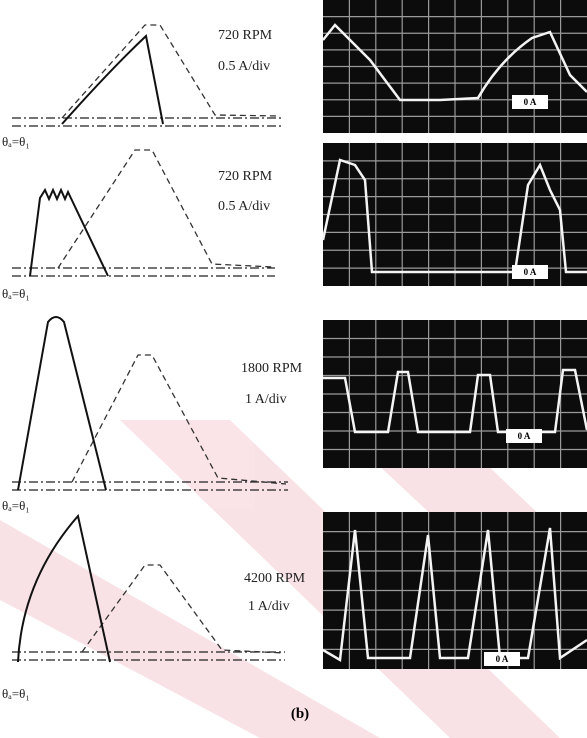 This screenshot has height=738, width=587. What do you see at coordinates (275, 578) in the screenshot?
I see `speed-label: 4200 RPM` at bounding box center [275, 578].